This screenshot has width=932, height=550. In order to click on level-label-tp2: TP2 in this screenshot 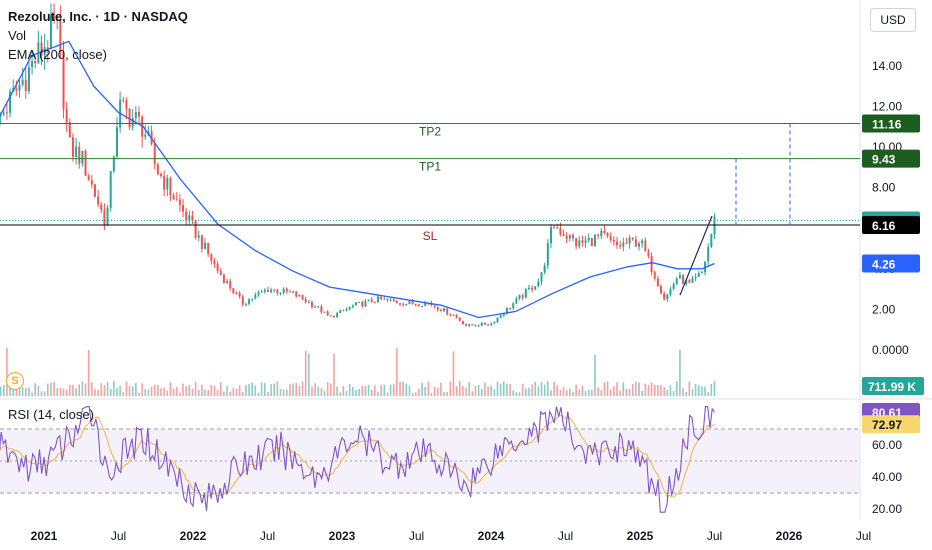, I will do `click(430, 131)`.